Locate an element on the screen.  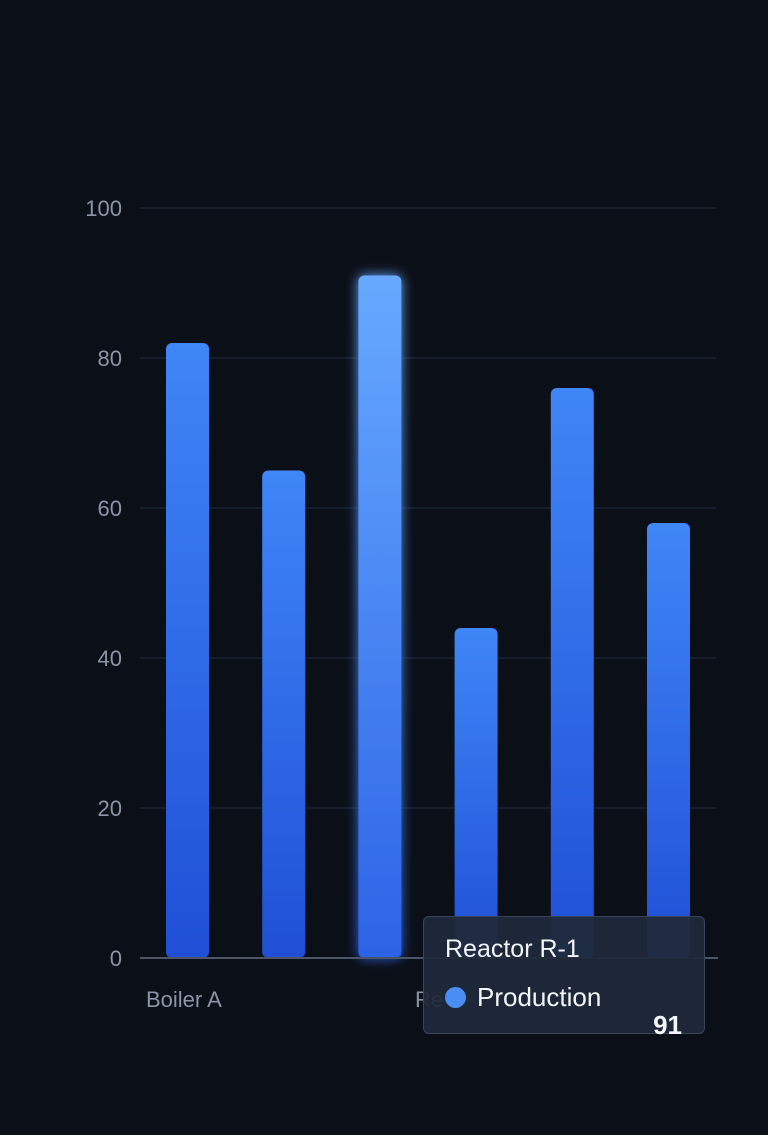
tooltip-series-row: Production is located at coordinates (523, 997).